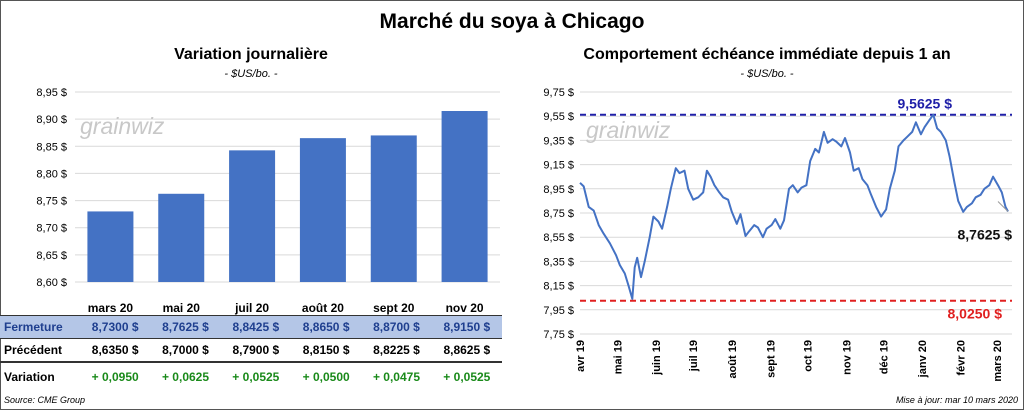  Describe the element at coordinates (115, 376) in the screenshot. I see `table-cell: + 0,0950` at that location.